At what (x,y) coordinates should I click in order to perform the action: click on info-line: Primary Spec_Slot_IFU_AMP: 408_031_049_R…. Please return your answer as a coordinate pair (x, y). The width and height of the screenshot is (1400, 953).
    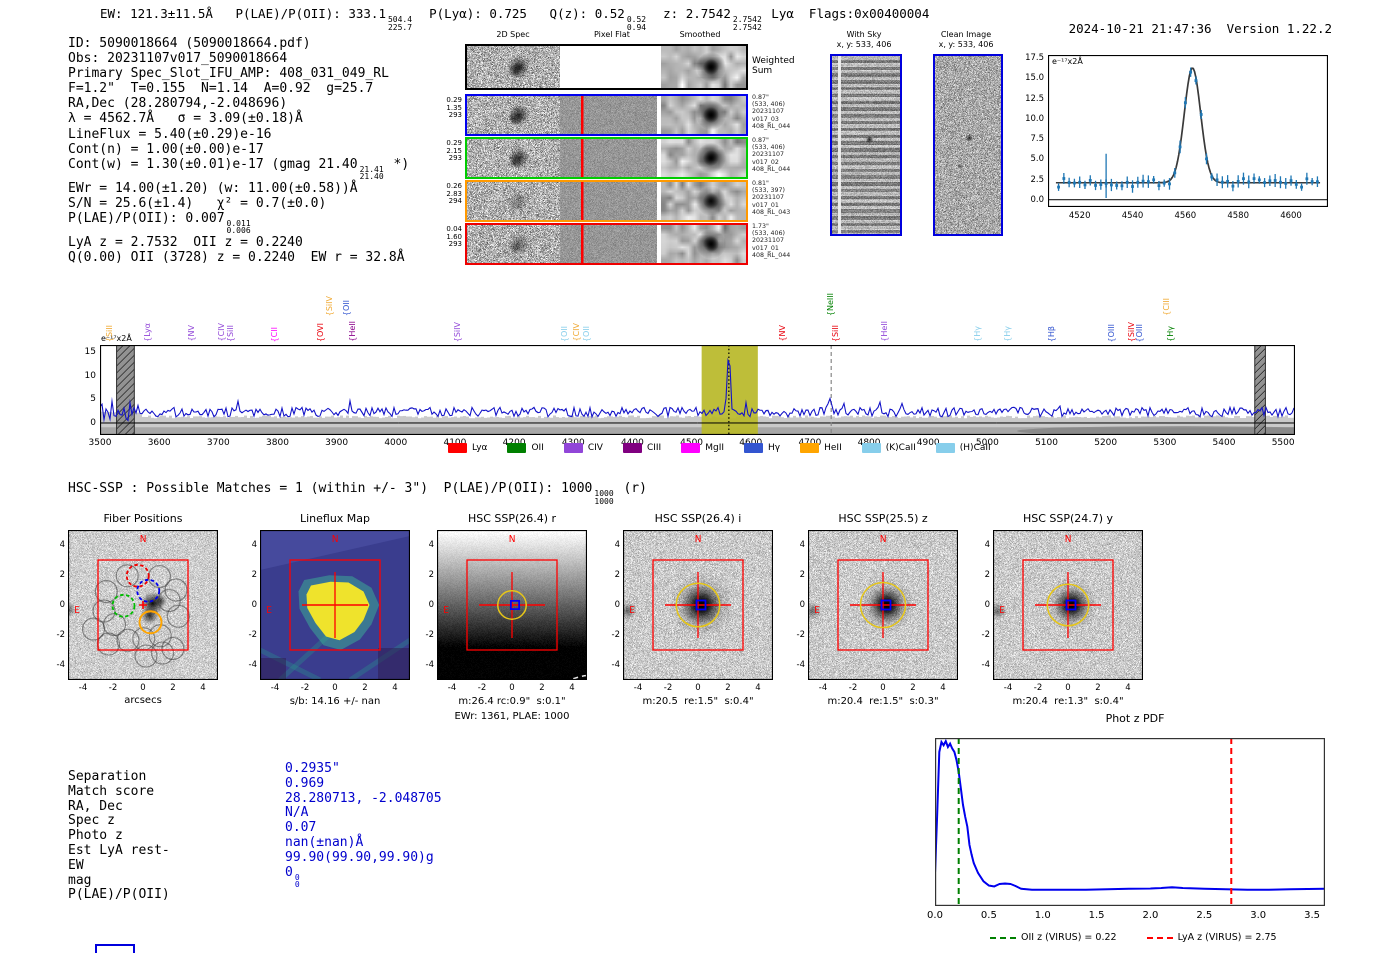
    Looking at the image, I should click on (238, 73).